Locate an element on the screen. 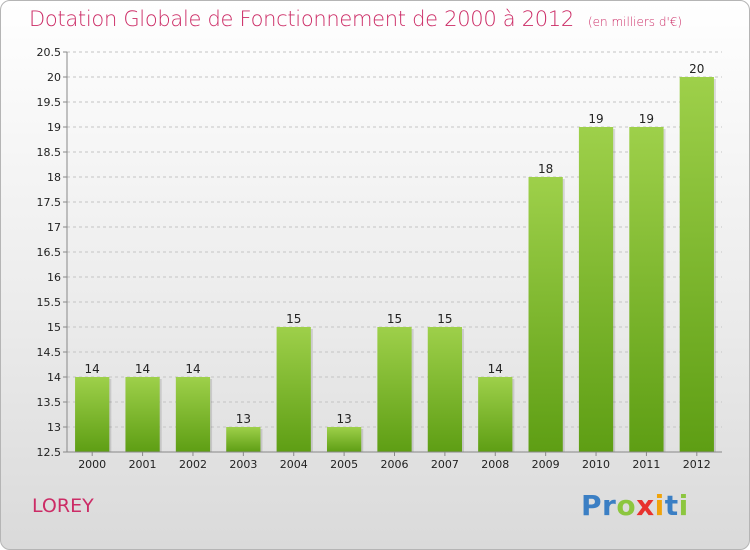  bar-value-label: 18 is located at coordinates (545, 169).